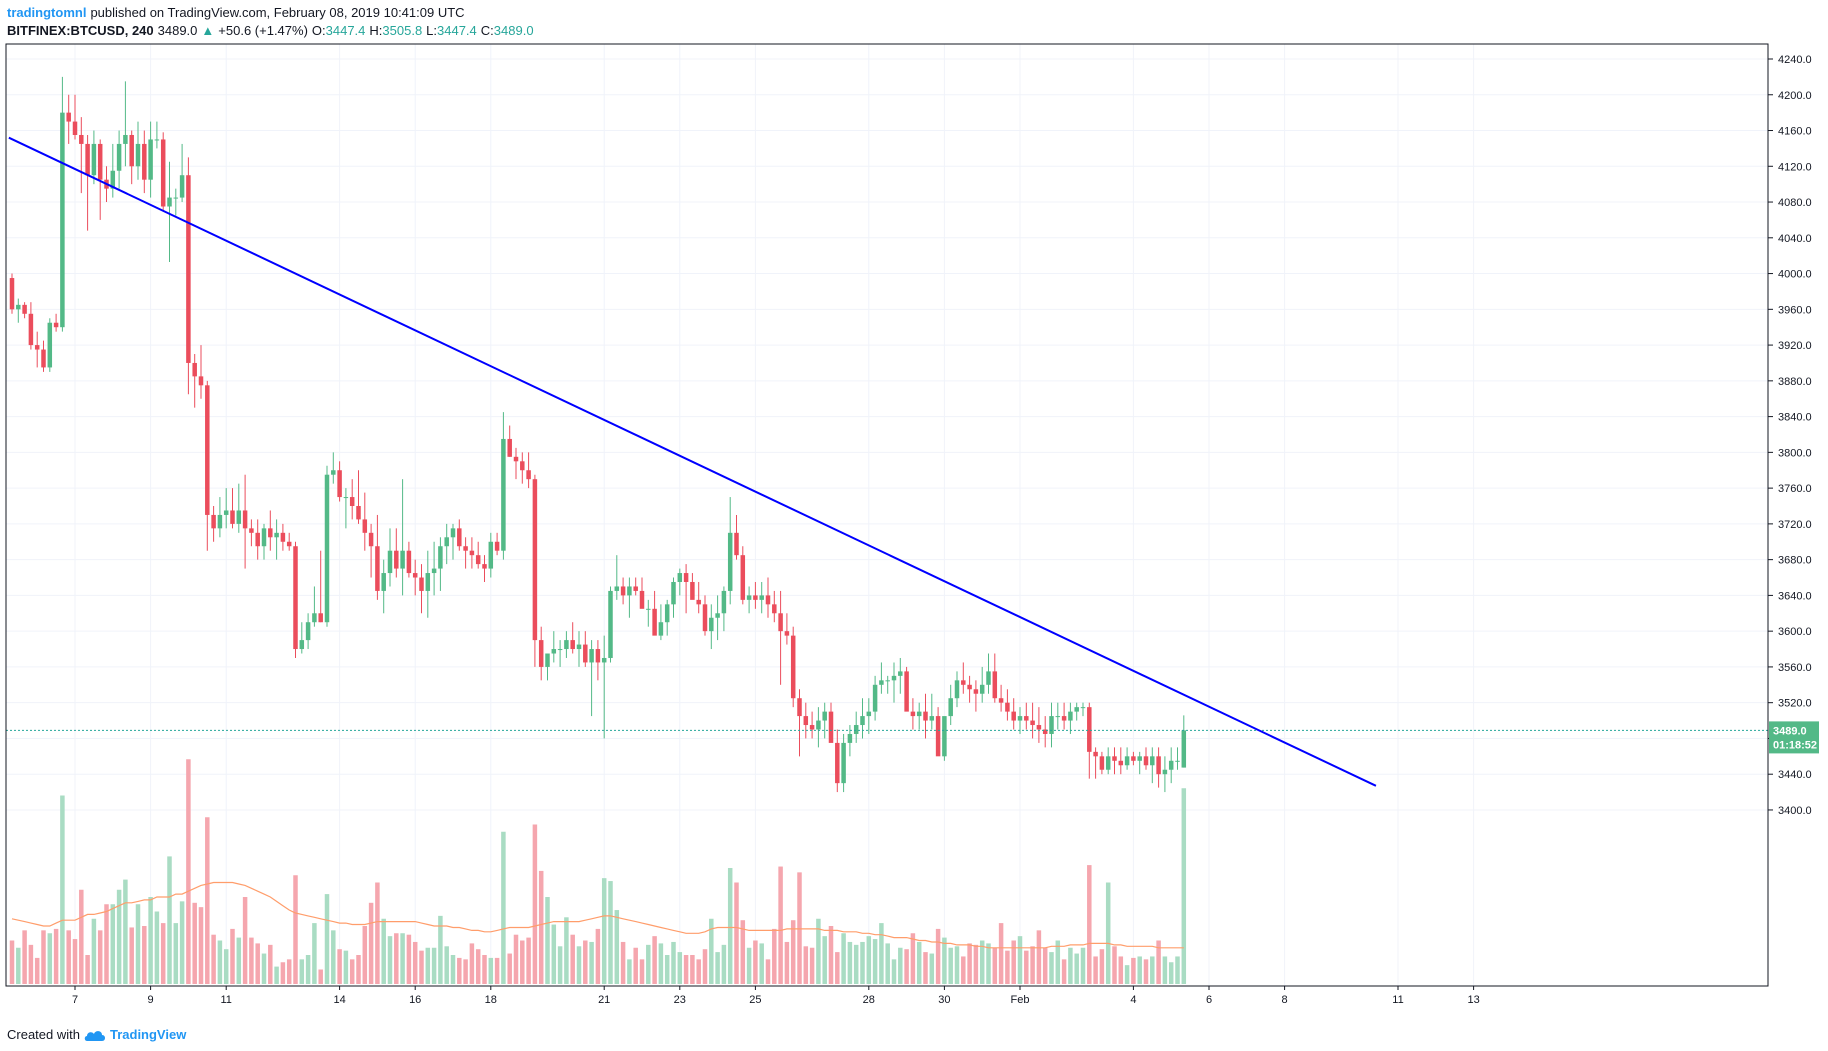 The image size is (1828, 1051). What do you see at coordinates (148, 1034) in the screenshot?
I see `tradingview-brand: TradingView` at bounding box center [148, 1034].